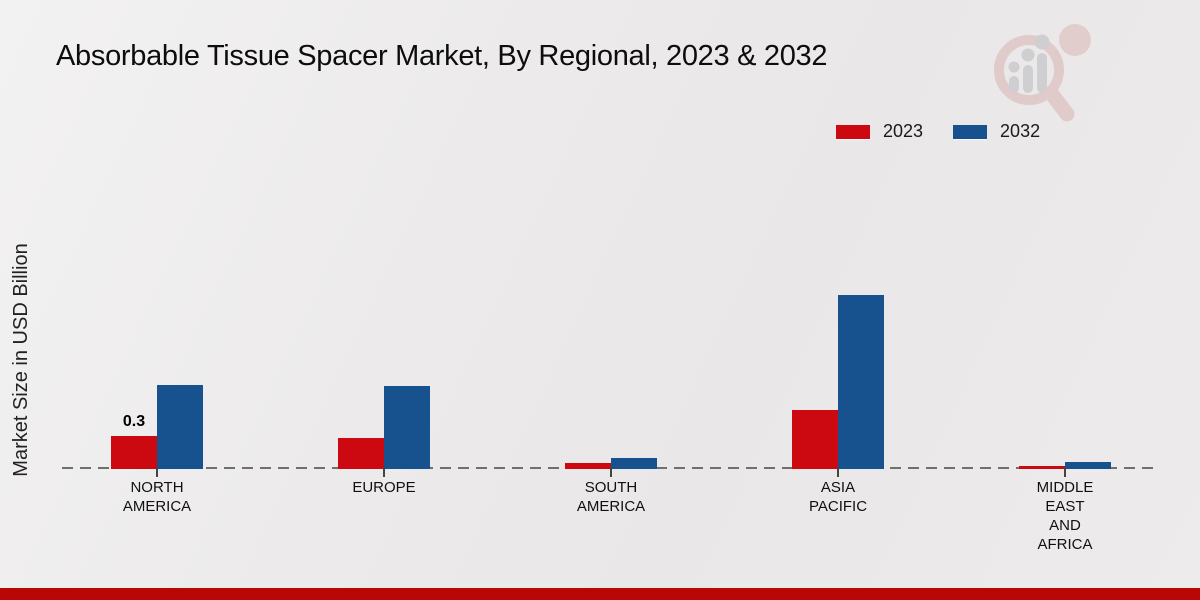  What do you see at coordinates (384, 487) in the screenshot?
I see `category-label-europe: EUROPE` at bounding box center [384, 487].